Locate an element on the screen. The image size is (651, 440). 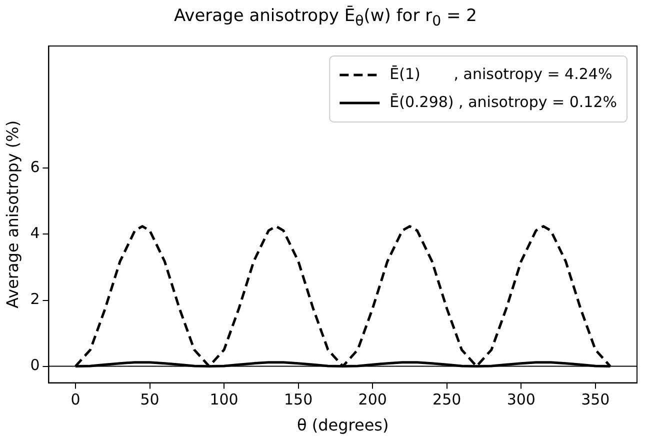
x-tick-label: 300 is located at coordinates (521, 399).